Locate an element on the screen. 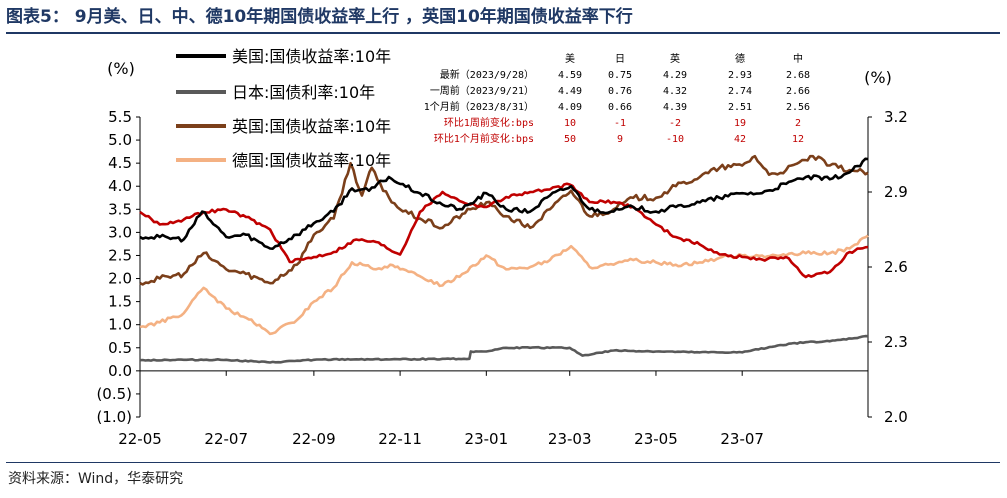 The image size is (1007, 498). right-axis-tick-label: 2.6 is located at coordinates (896, 267).